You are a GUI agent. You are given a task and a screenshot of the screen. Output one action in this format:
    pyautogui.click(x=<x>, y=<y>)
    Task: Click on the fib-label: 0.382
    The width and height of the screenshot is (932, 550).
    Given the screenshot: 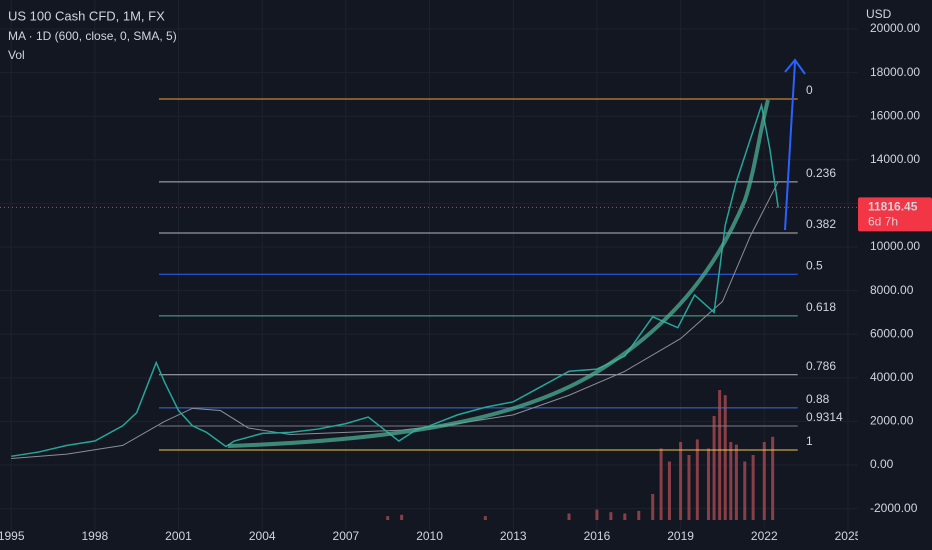 What is the action you would take?
    pyautogui.click(x=821, y=224)
    